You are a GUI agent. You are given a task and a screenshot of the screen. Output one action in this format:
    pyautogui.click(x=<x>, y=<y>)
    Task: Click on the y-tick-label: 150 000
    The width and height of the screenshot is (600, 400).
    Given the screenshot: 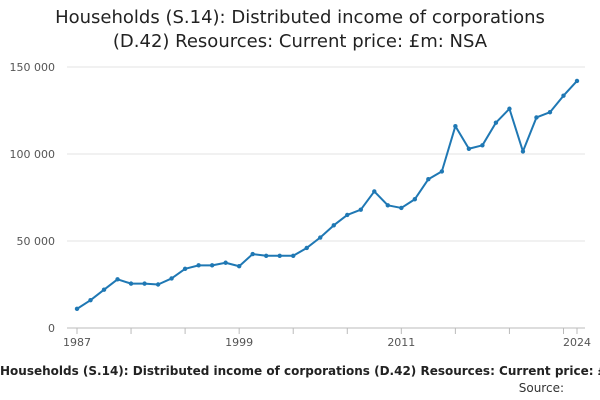 What is the action you would take?
    pyautogui.click(x=33, y=67)
    